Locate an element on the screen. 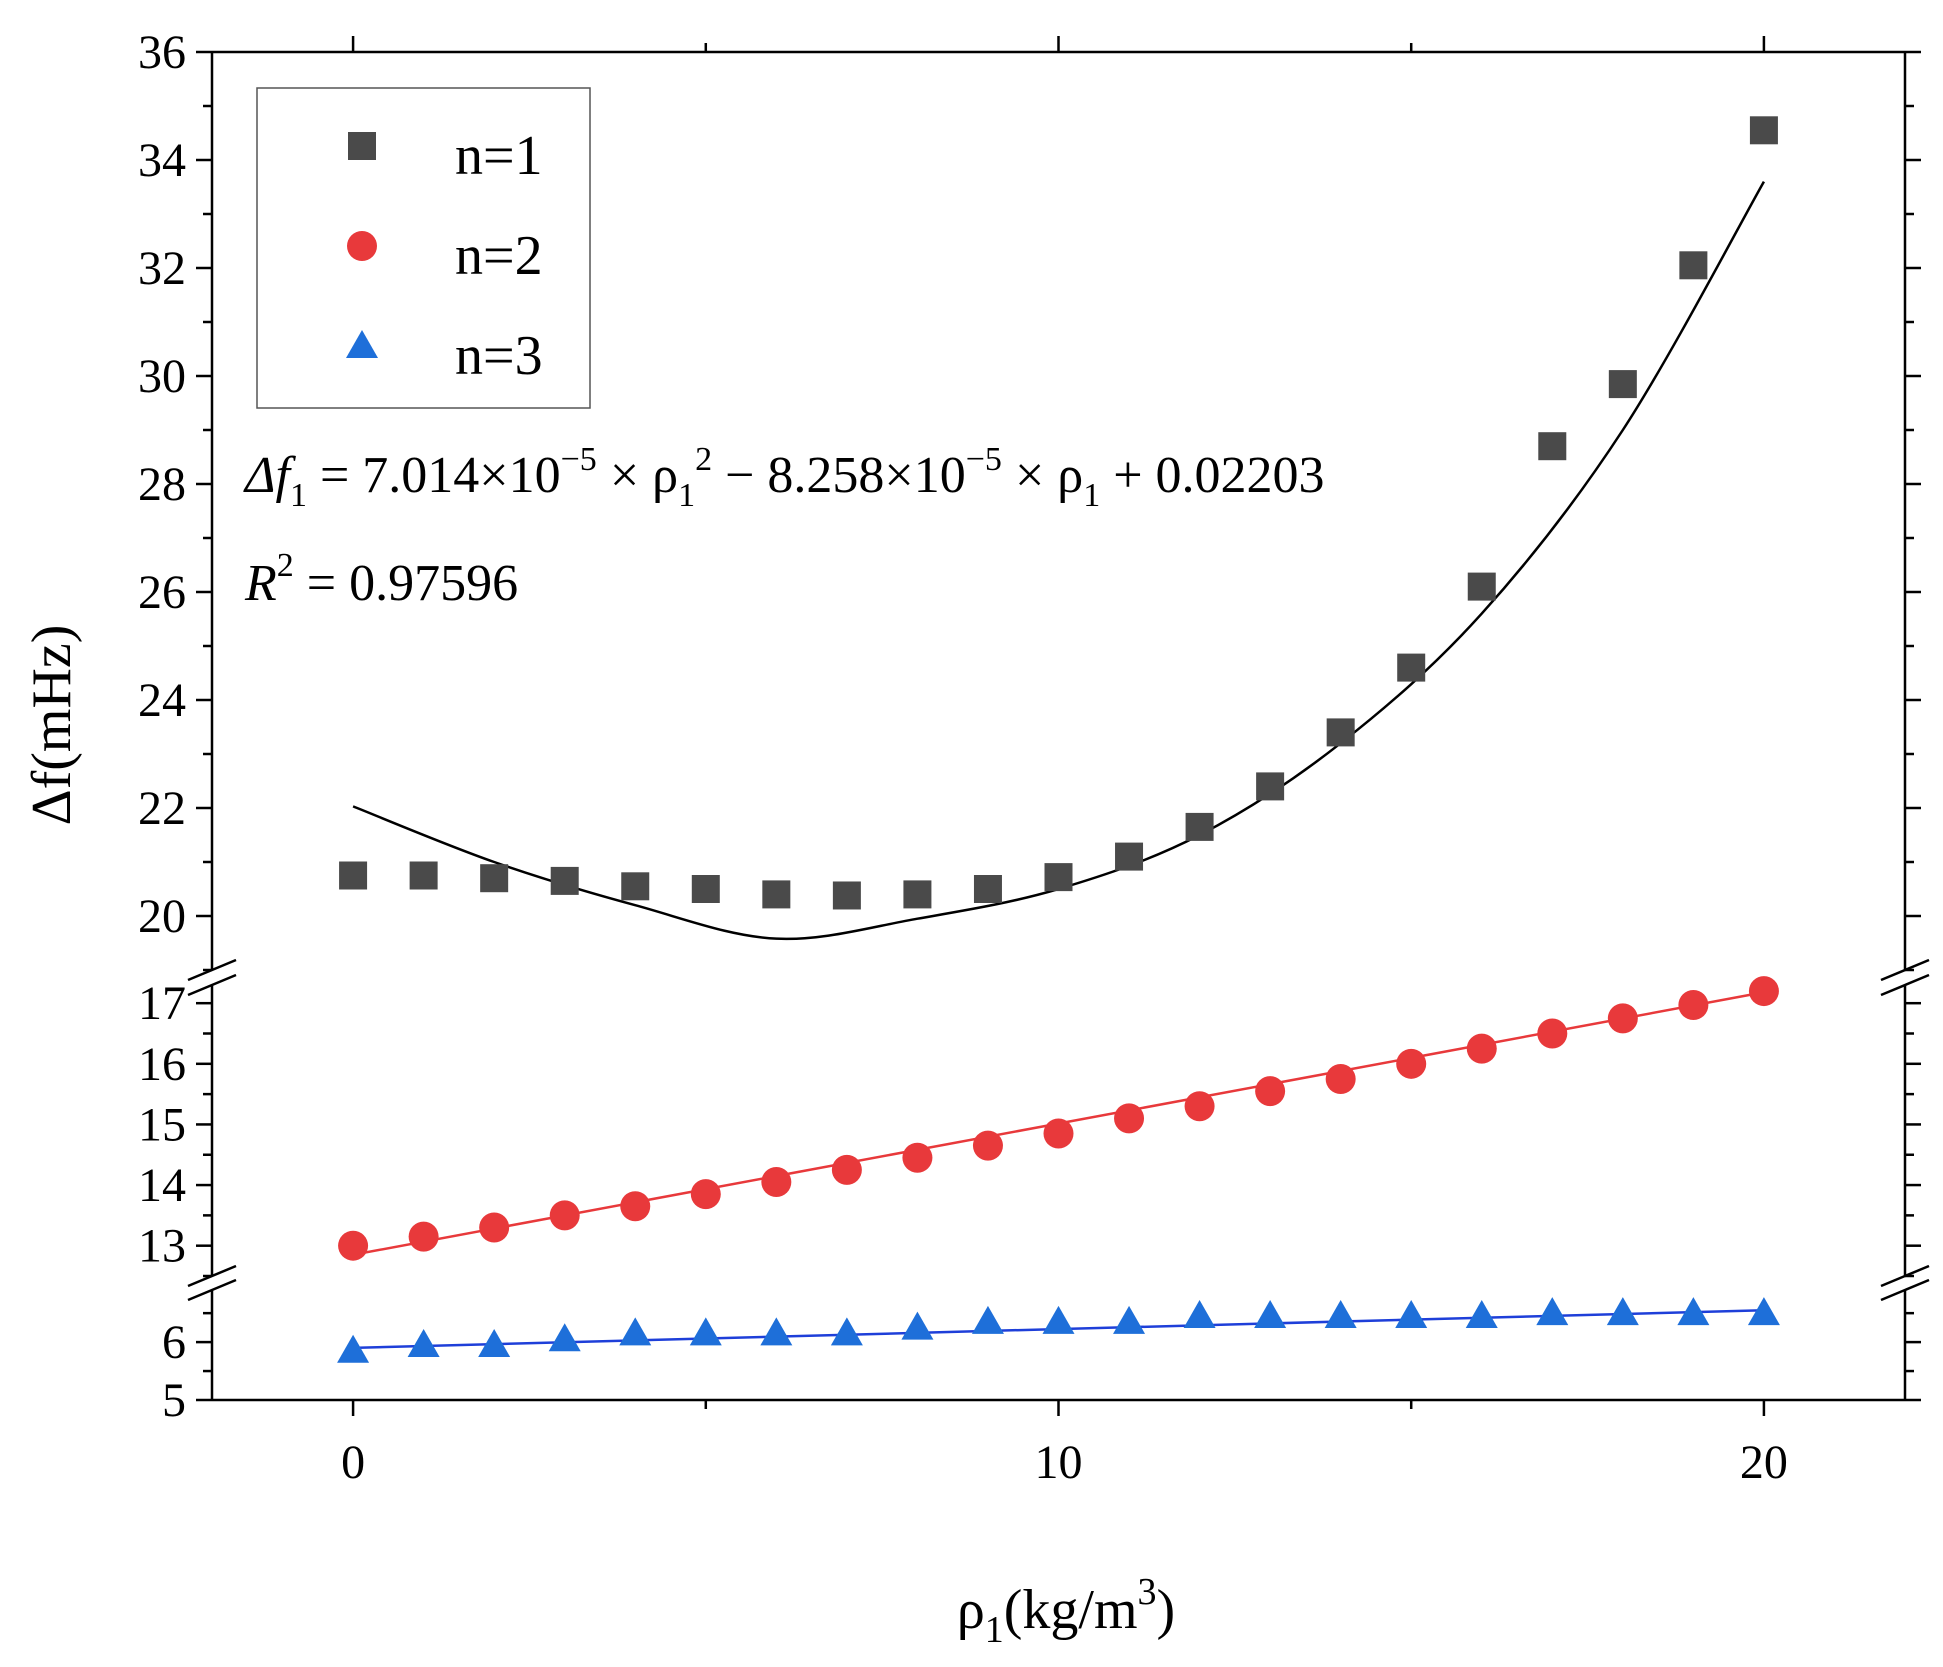 The height and width of the screenshot is (1667, 1943). legend-markers is located at coordinates (362, 245).